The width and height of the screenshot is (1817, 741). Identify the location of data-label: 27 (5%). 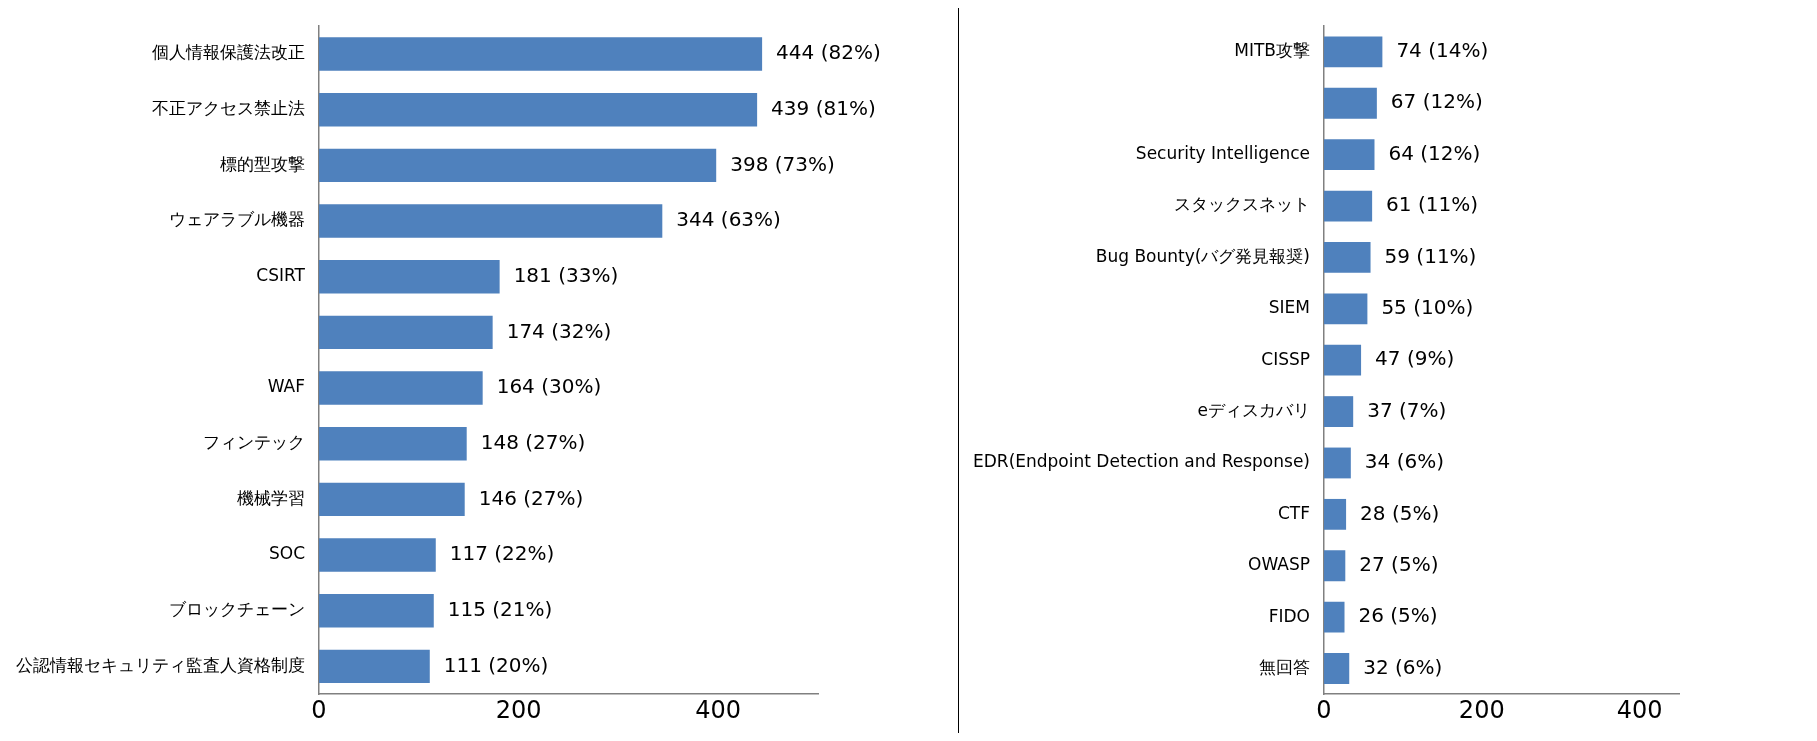
(1399, 563).